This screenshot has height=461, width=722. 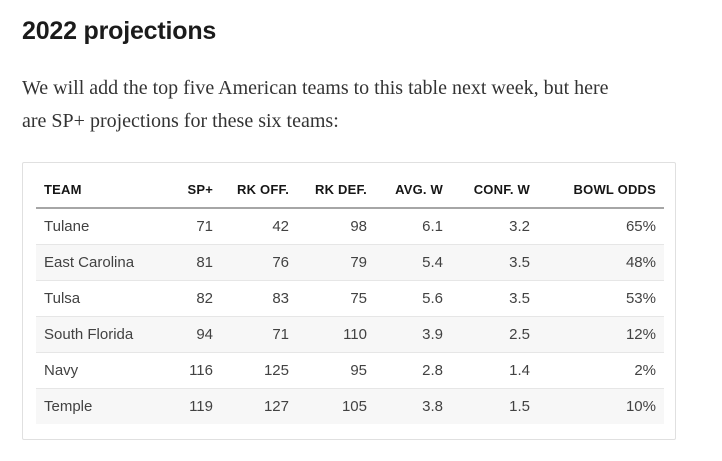 I want to click on stat-cell-avg-w: 5.4, so click(x=413, y=262).